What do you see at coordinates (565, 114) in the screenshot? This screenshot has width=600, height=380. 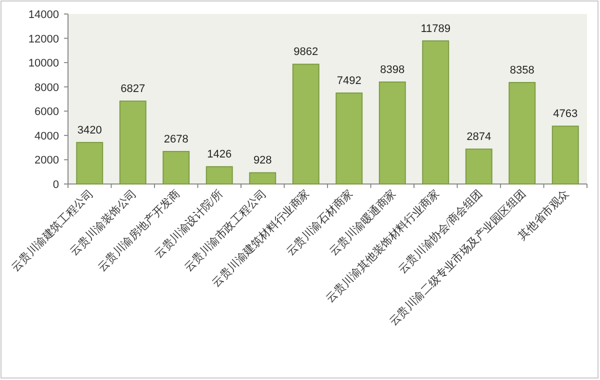 I see `data-label: 4763` at bounding box center [565, 114].